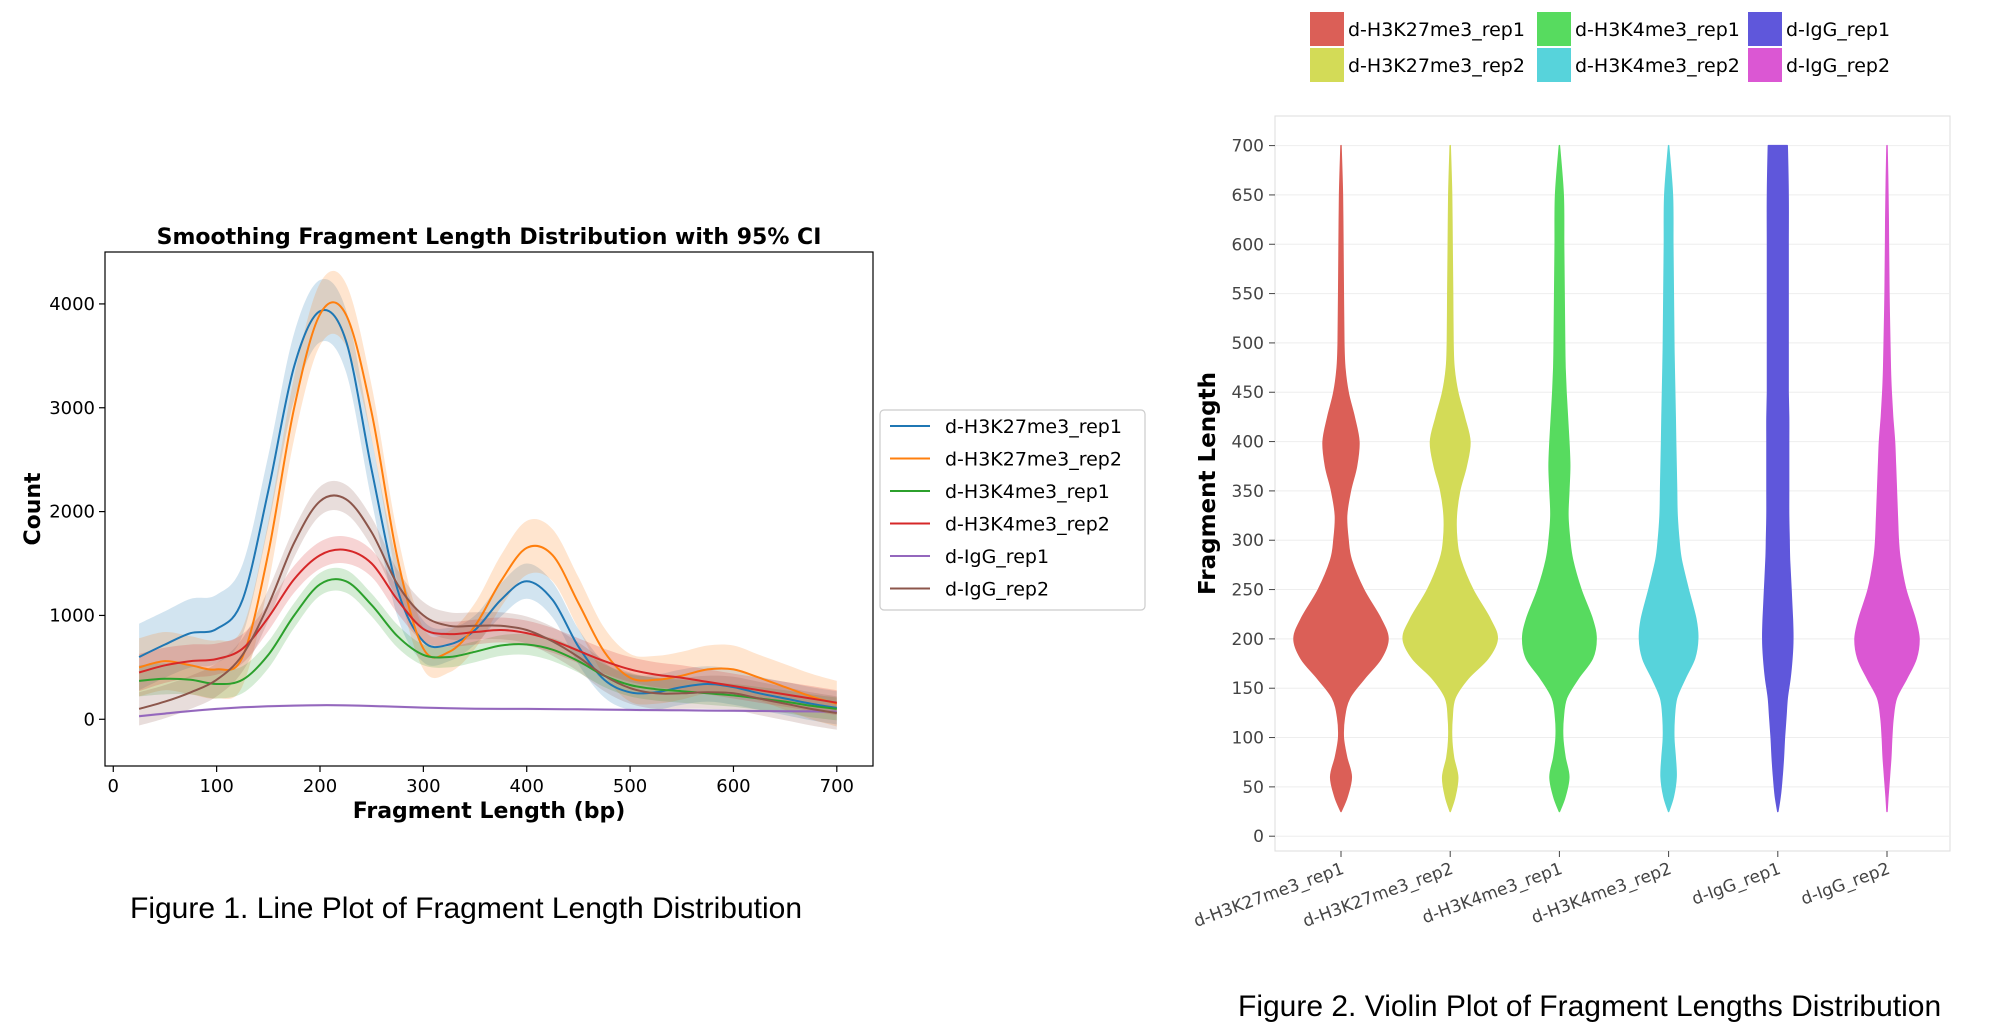 The width and height of the screenshot is (2006, 1032). I want to click on x-axis-label: Fragment Length (bp), so click(489, 811).